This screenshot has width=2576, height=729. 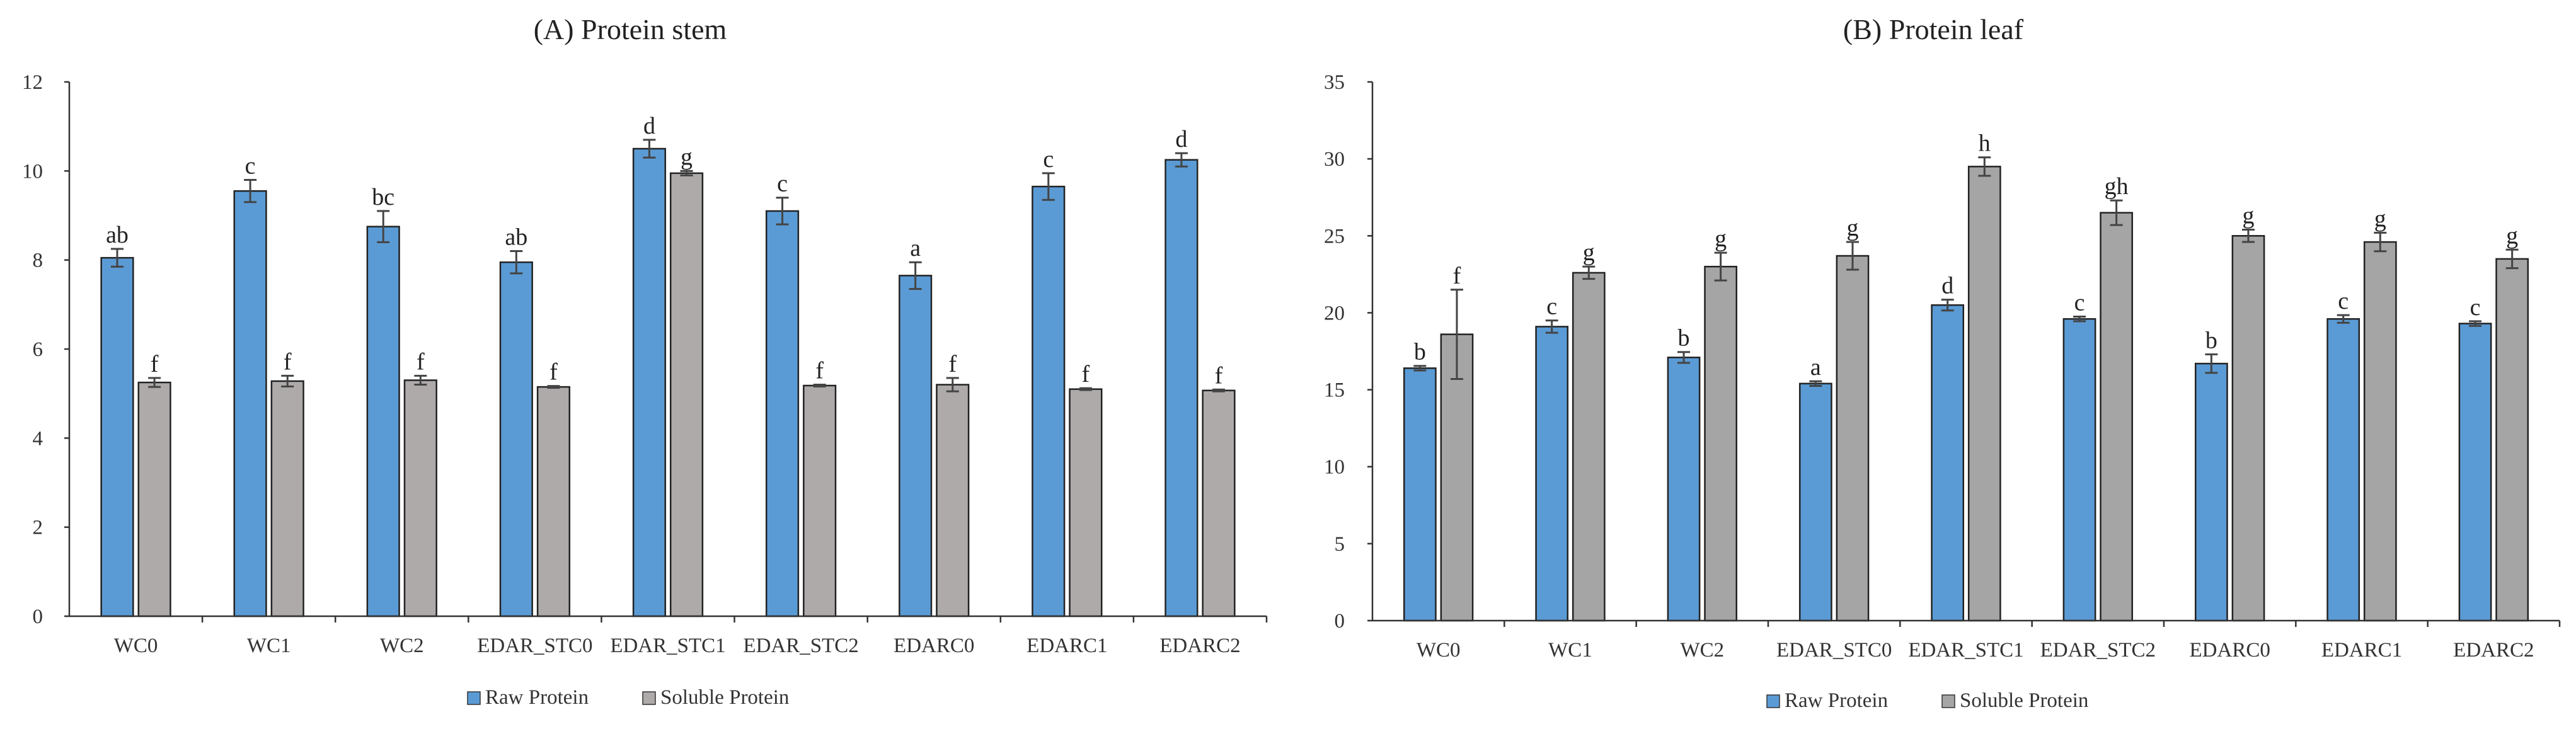 What do you see at coordinates (1334, 236) in the screenshot?
I see `y-tick-label: 25` at bounding box center [1334, 236].